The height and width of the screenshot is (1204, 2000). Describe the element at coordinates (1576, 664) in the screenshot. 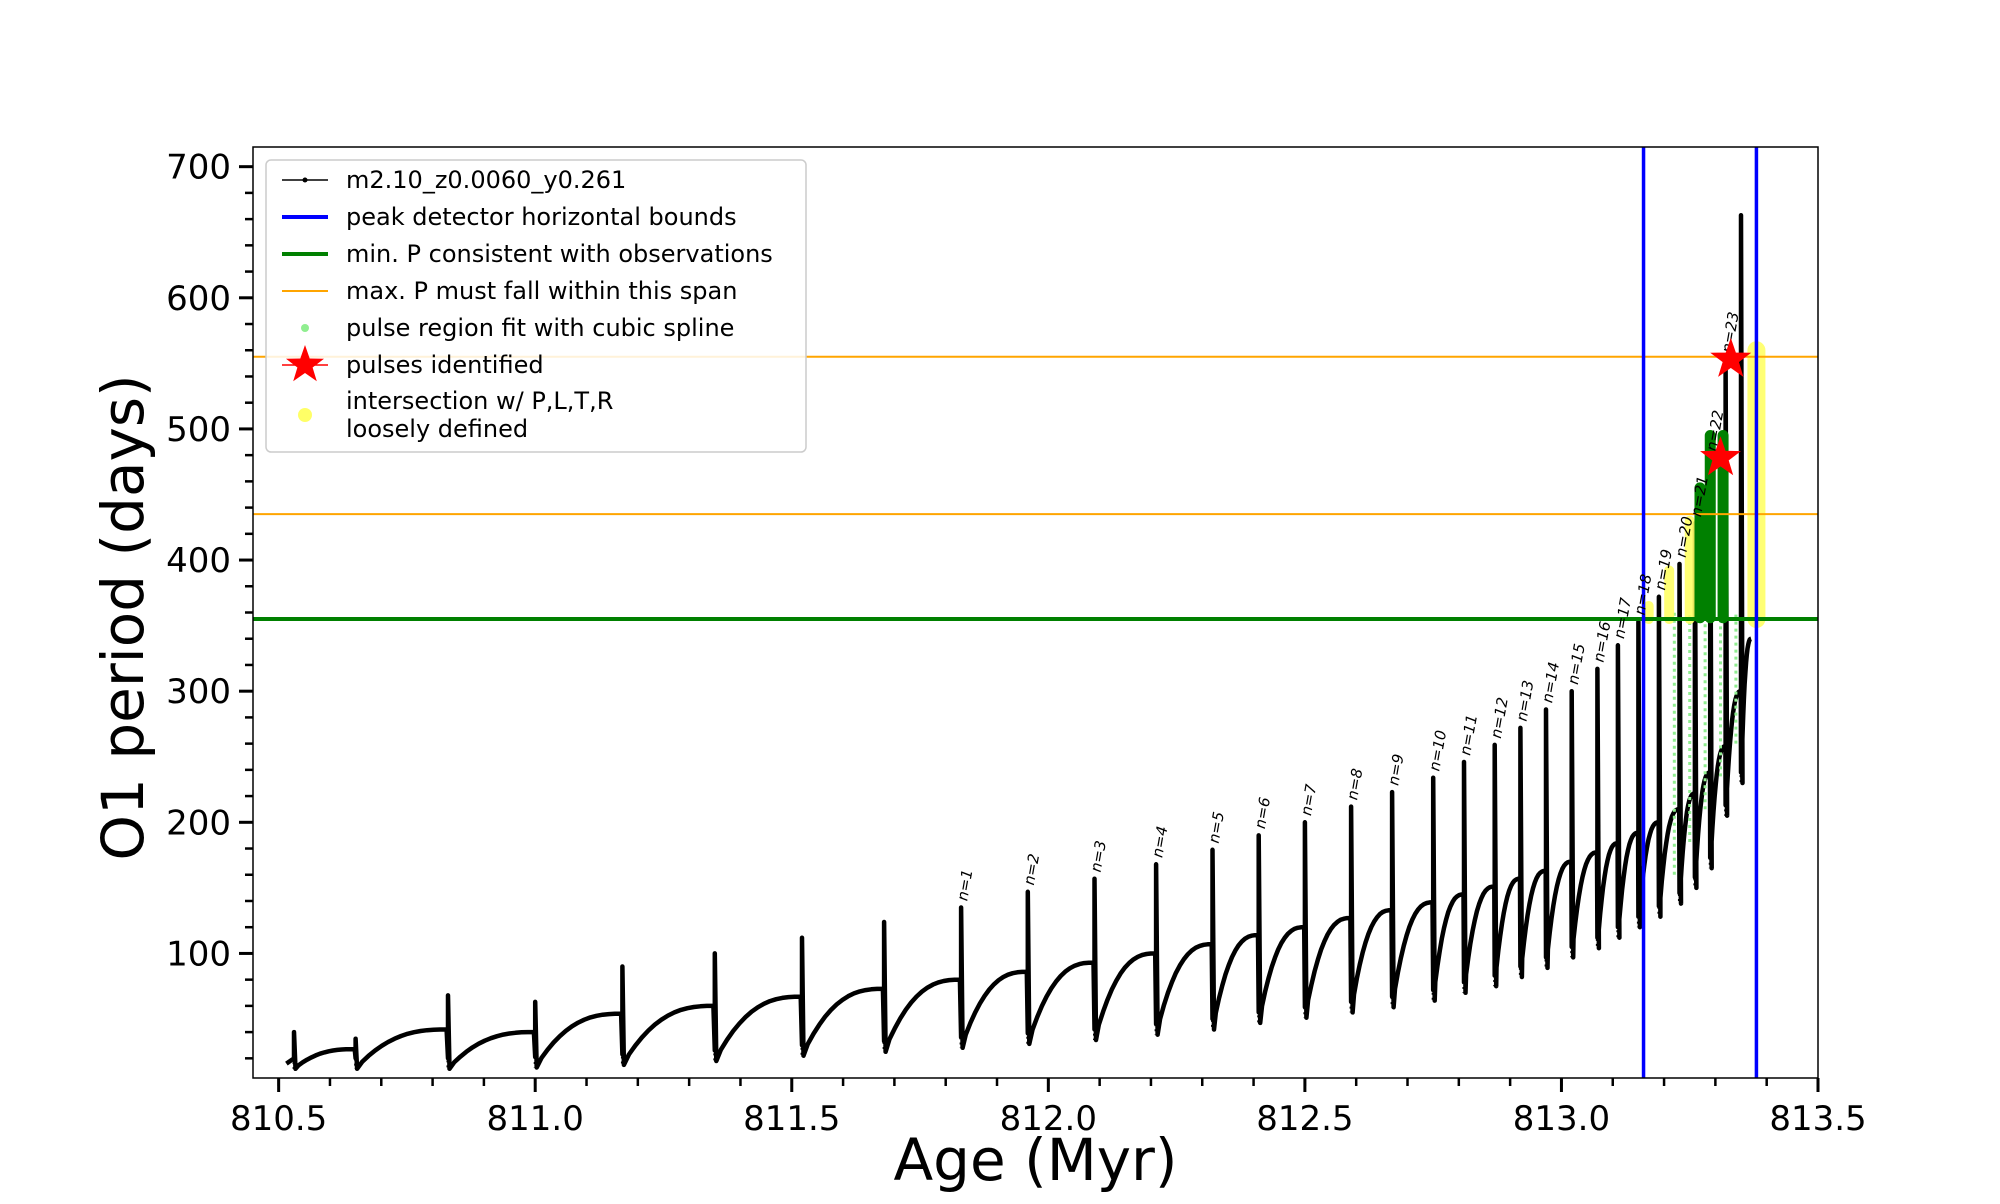

I see `pulse-label-15: n=15` at that location.